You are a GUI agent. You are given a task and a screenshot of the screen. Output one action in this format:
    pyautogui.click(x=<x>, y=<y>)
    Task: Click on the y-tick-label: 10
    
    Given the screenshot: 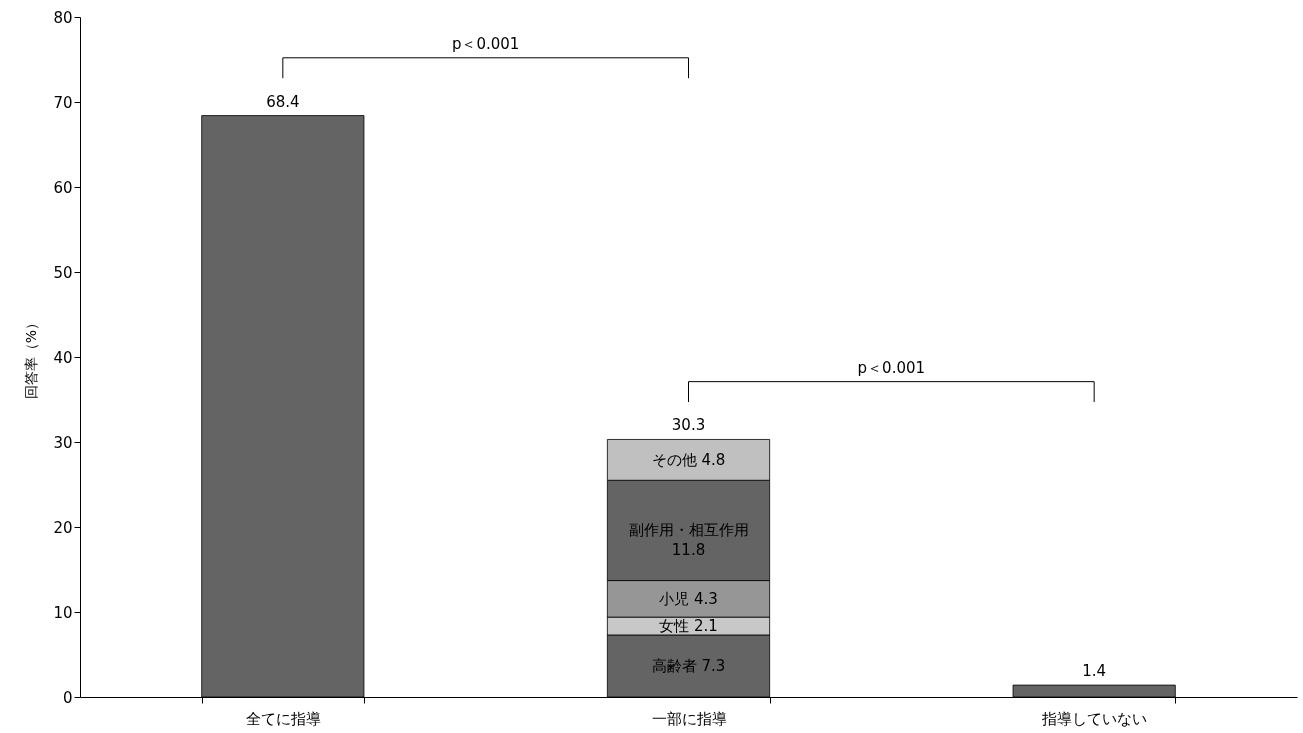 What is the action you would take?
    pyautogui.click(x=63, y=612)
    